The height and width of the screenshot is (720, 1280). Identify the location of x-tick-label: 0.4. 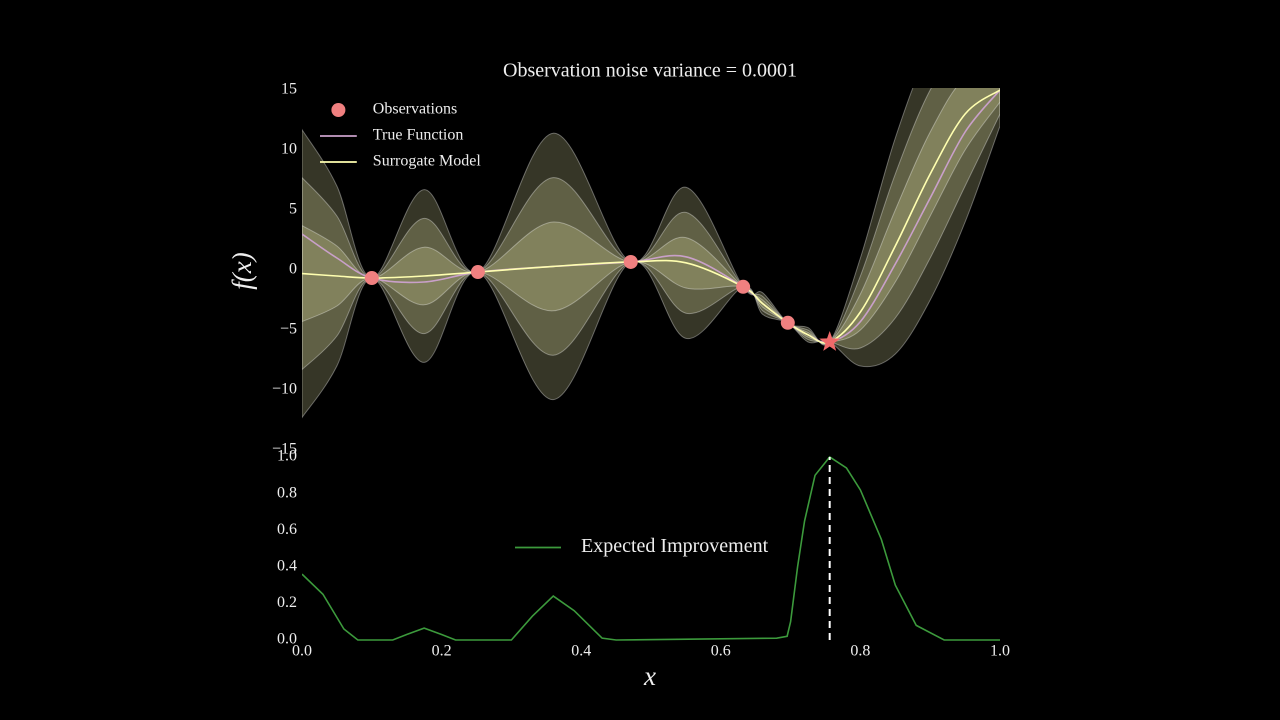
(581, 651).